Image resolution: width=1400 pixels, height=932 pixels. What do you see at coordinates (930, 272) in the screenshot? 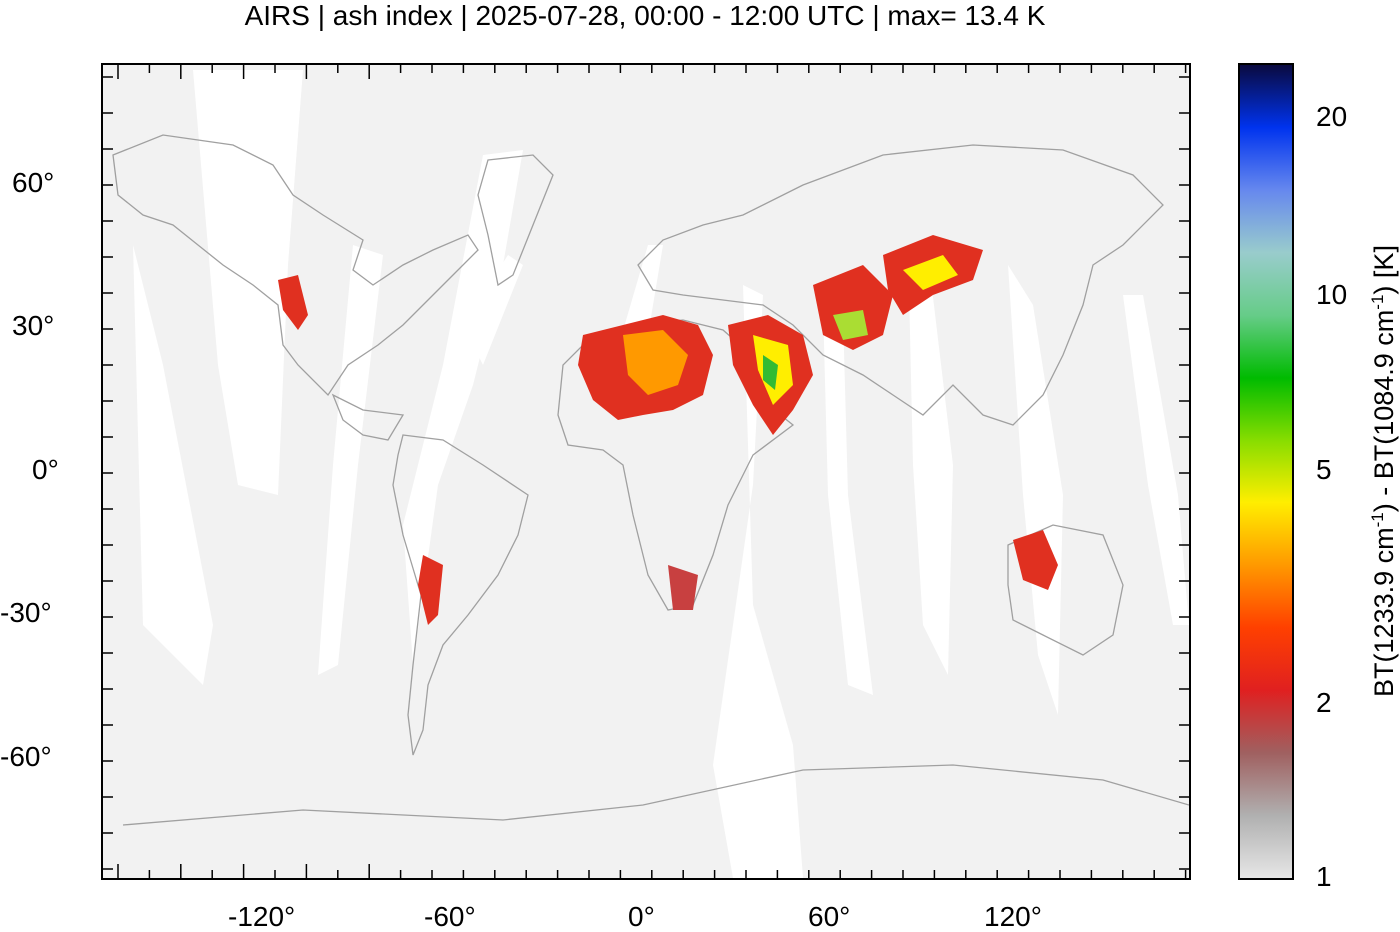
I see `ash-patch-central-asia-core` at bounding box center [930, 272].